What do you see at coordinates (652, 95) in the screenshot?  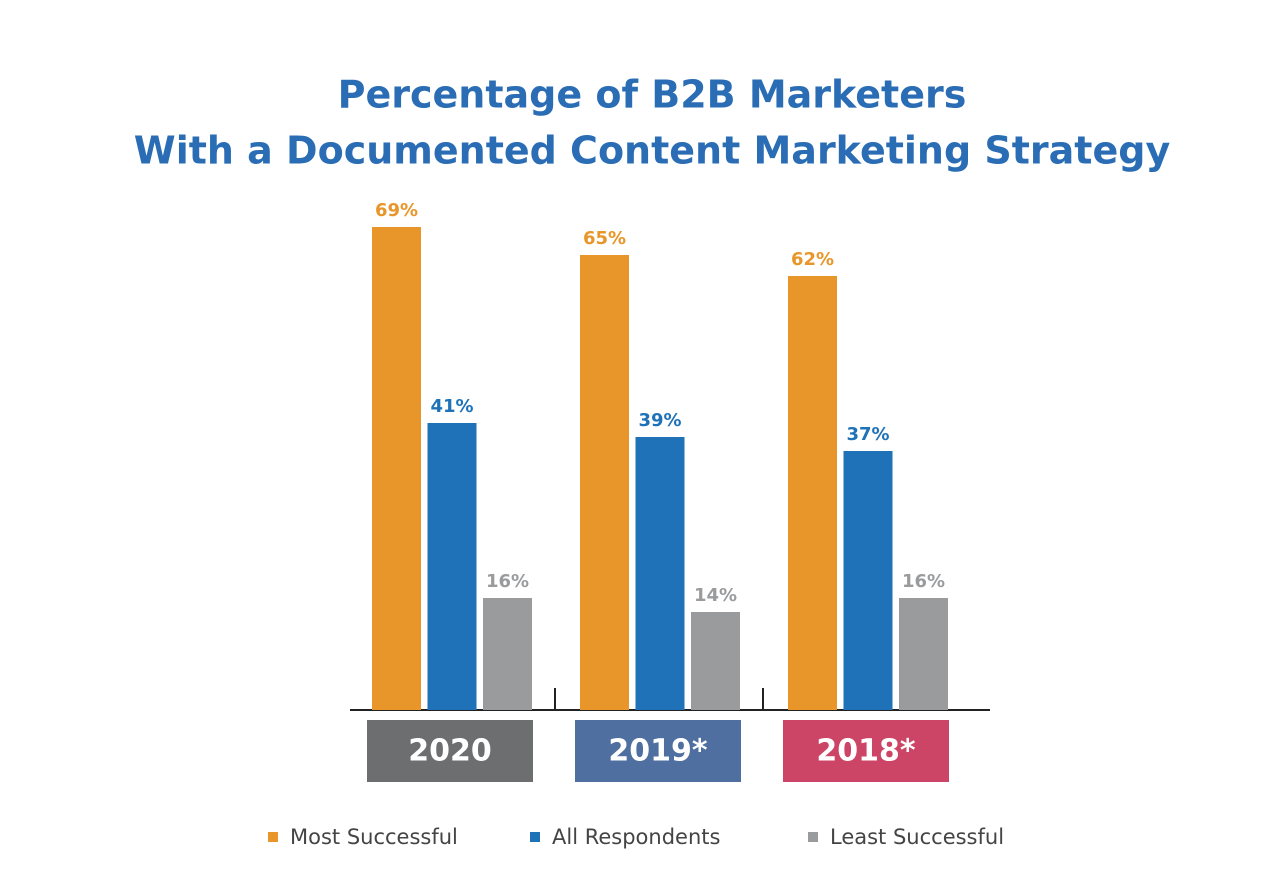 I see `chart-title: Percentage of B2B Marketers` at bounding box center [652, 95].